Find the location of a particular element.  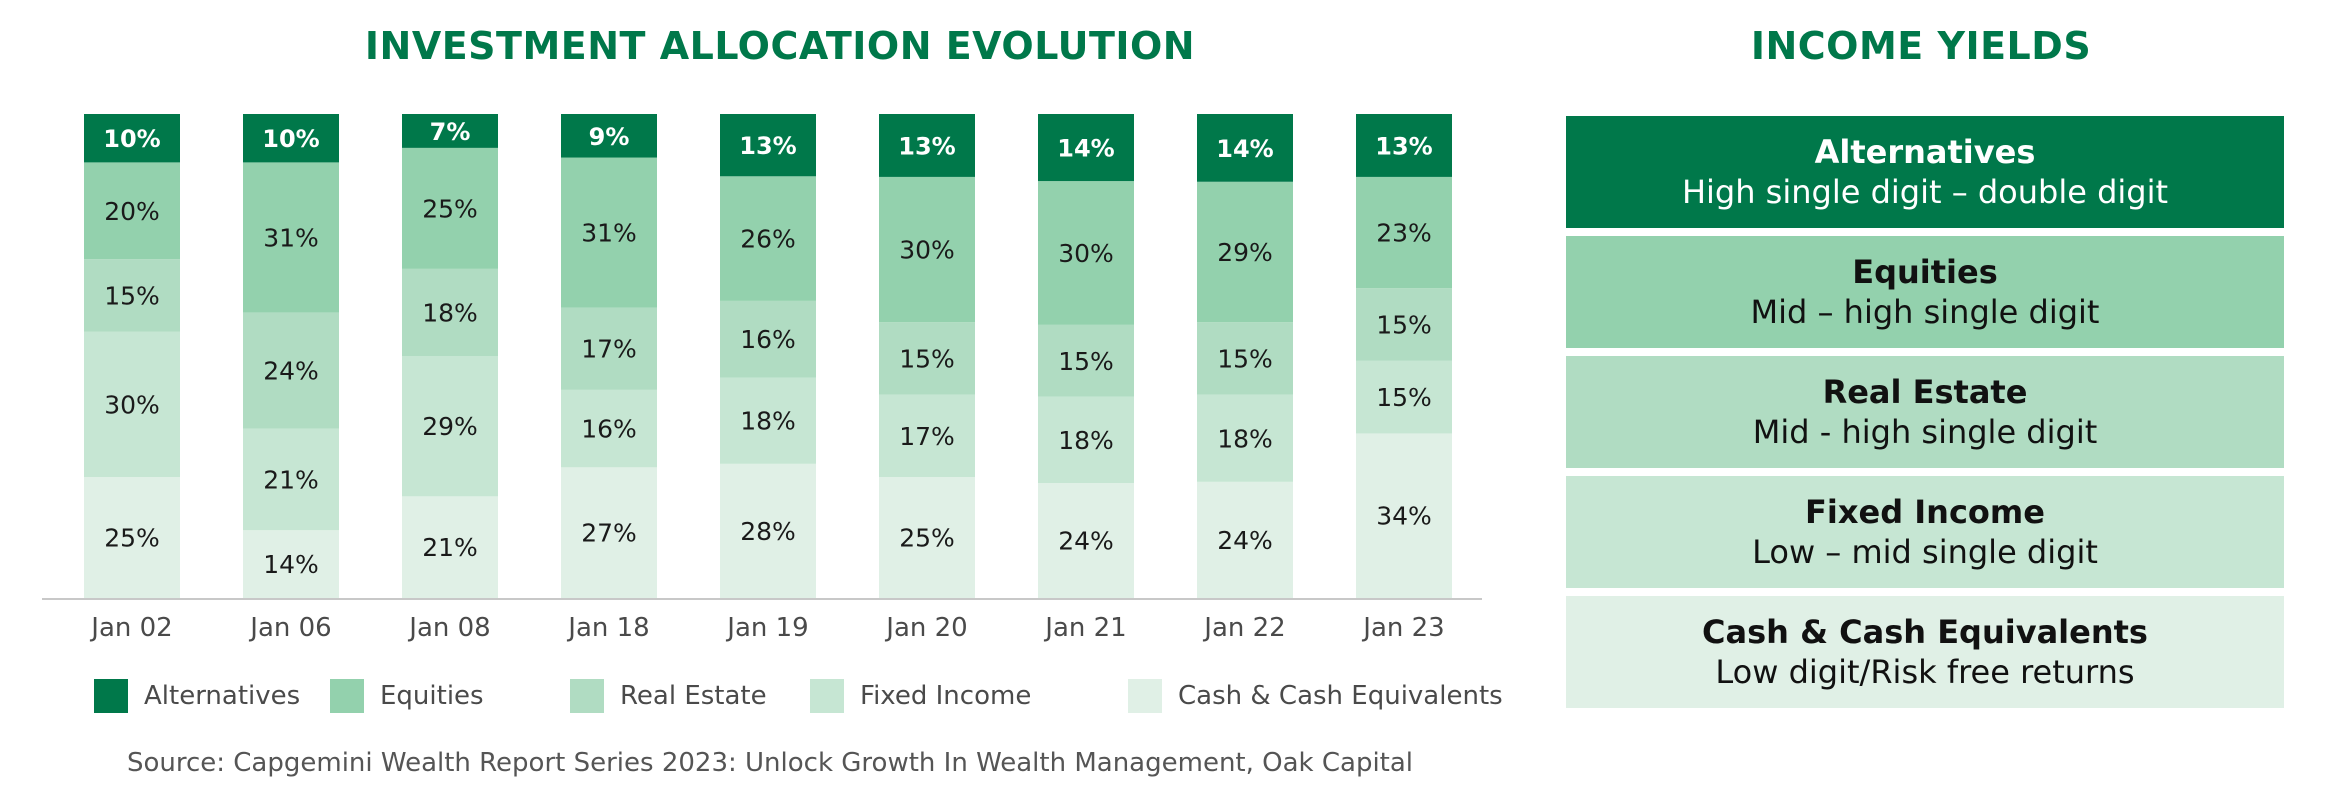

yield-name: Equities is located at coordinates (1925, 272).